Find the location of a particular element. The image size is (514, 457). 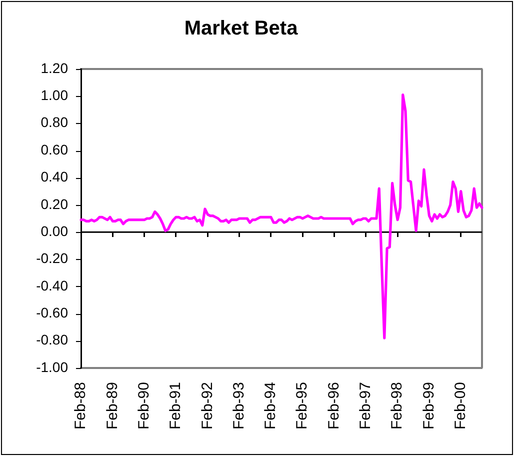

x-tick-label: Feb-97 is located at coordinates (365, 406).